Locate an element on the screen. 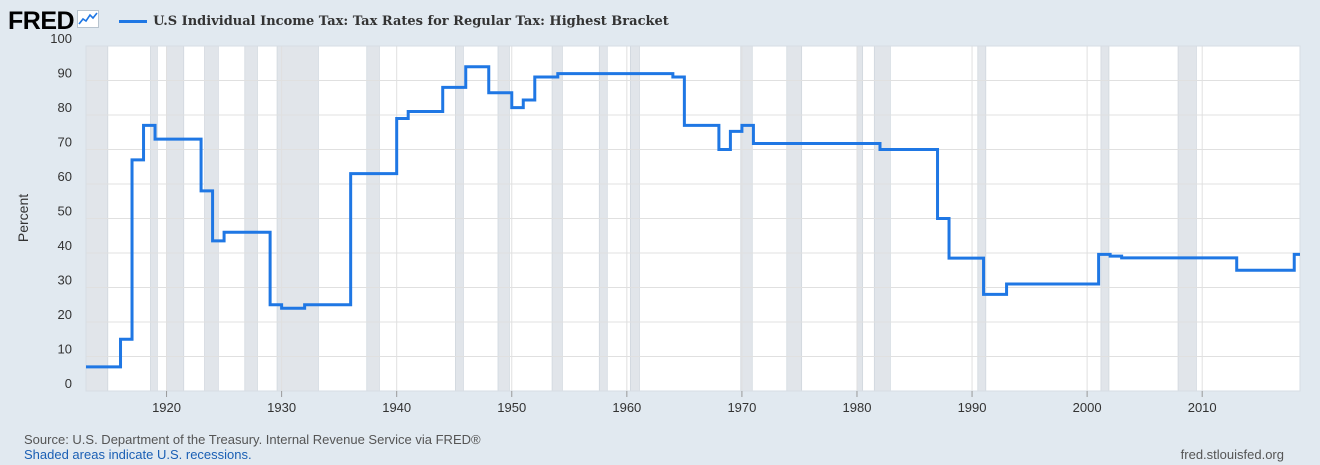  y-tick-label: 0 is located at coordinates (68, 383).